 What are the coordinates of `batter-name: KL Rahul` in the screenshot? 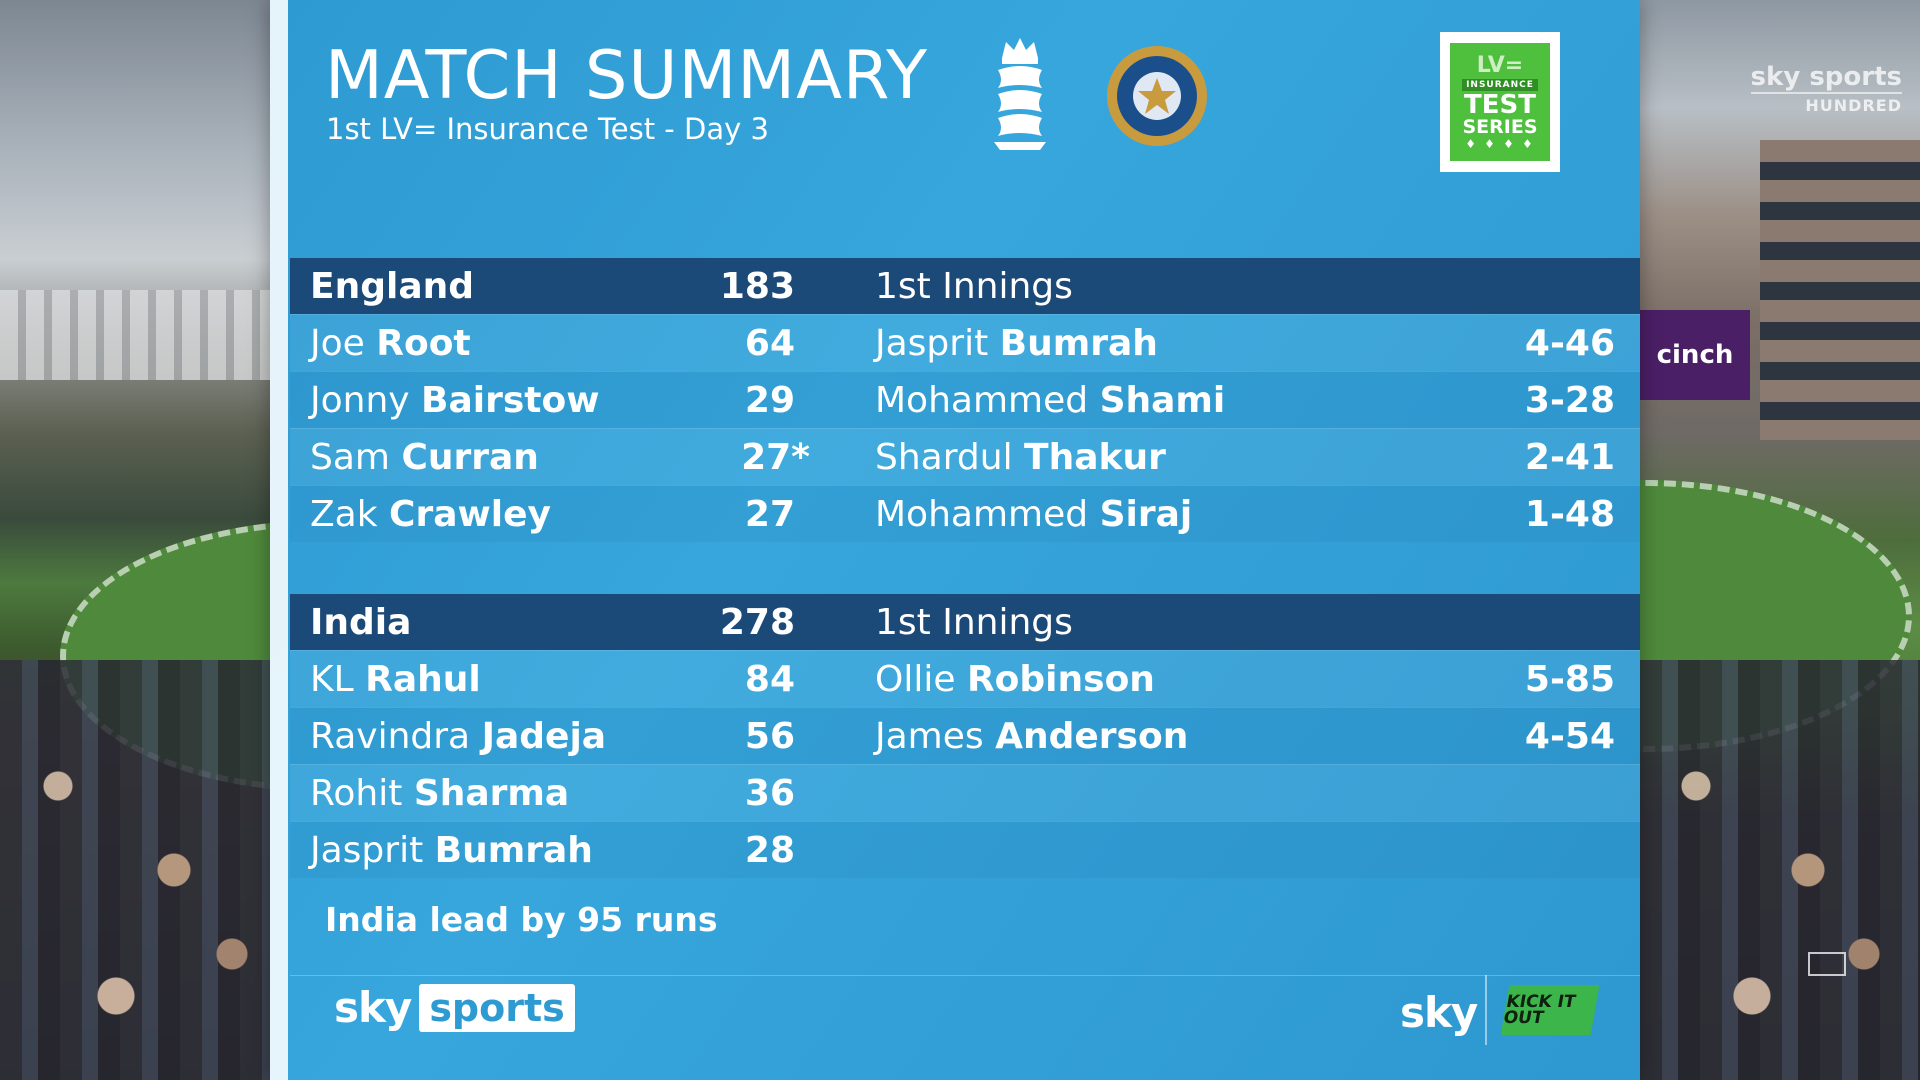 It's located at (395, 679).